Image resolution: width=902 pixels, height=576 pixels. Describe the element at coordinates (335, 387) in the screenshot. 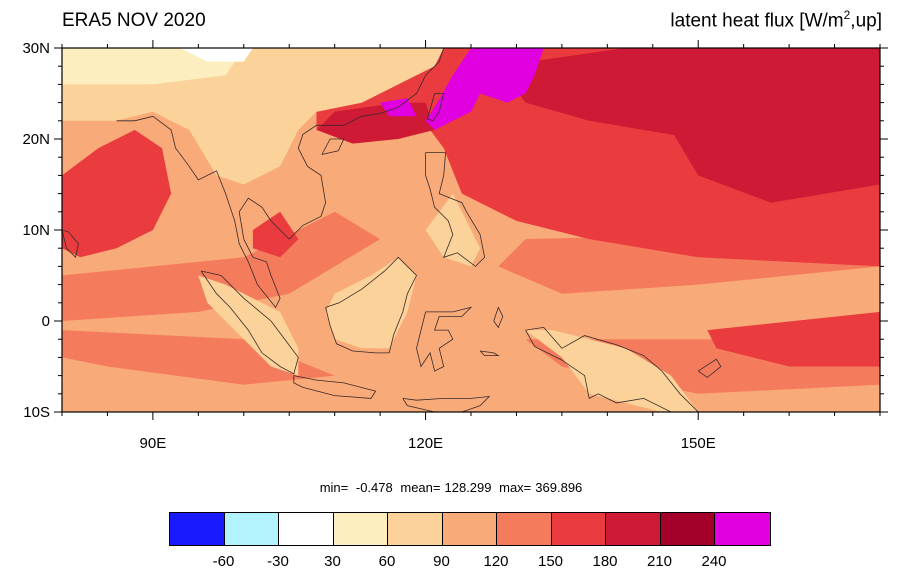

I see `coastline-java` at that location.